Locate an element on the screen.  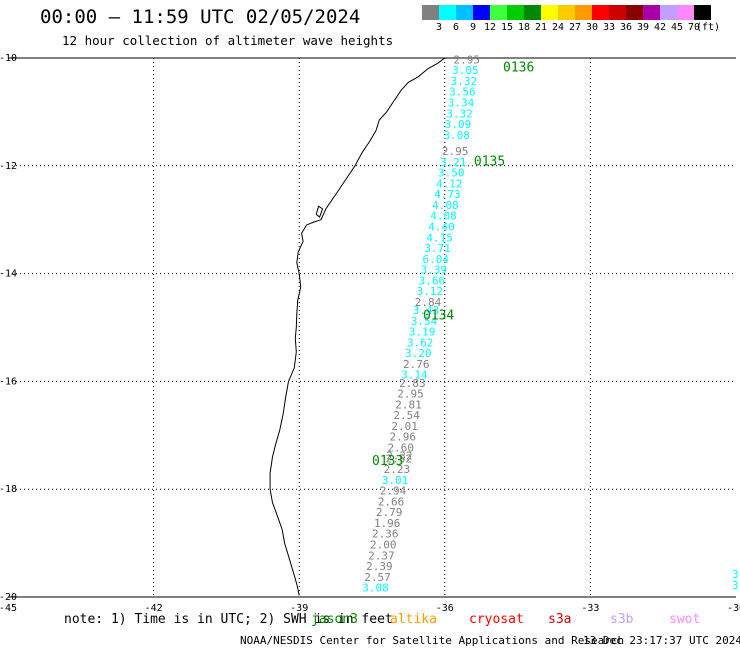
wave-height-label: 2.94 is located at coordinates (393, 491).